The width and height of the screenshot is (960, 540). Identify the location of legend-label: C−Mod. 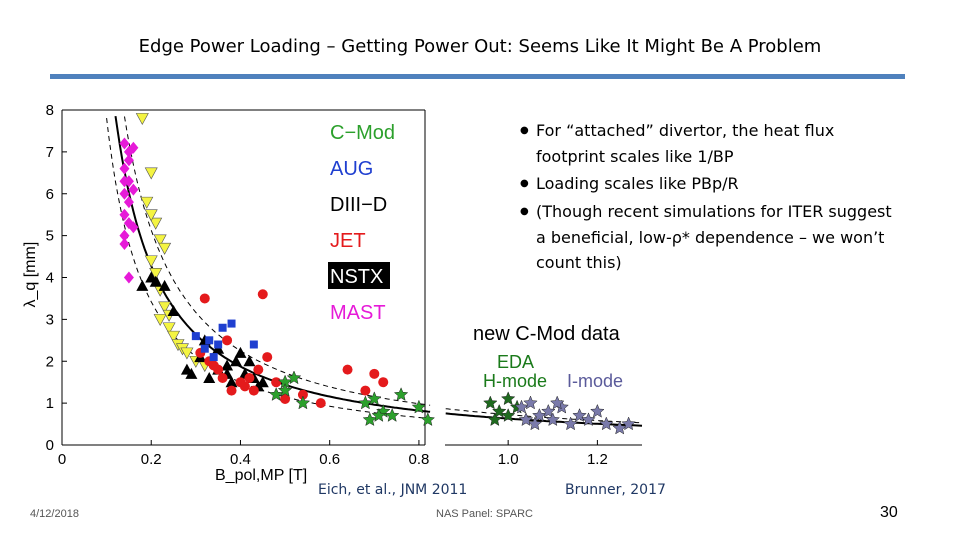
(362, 133).